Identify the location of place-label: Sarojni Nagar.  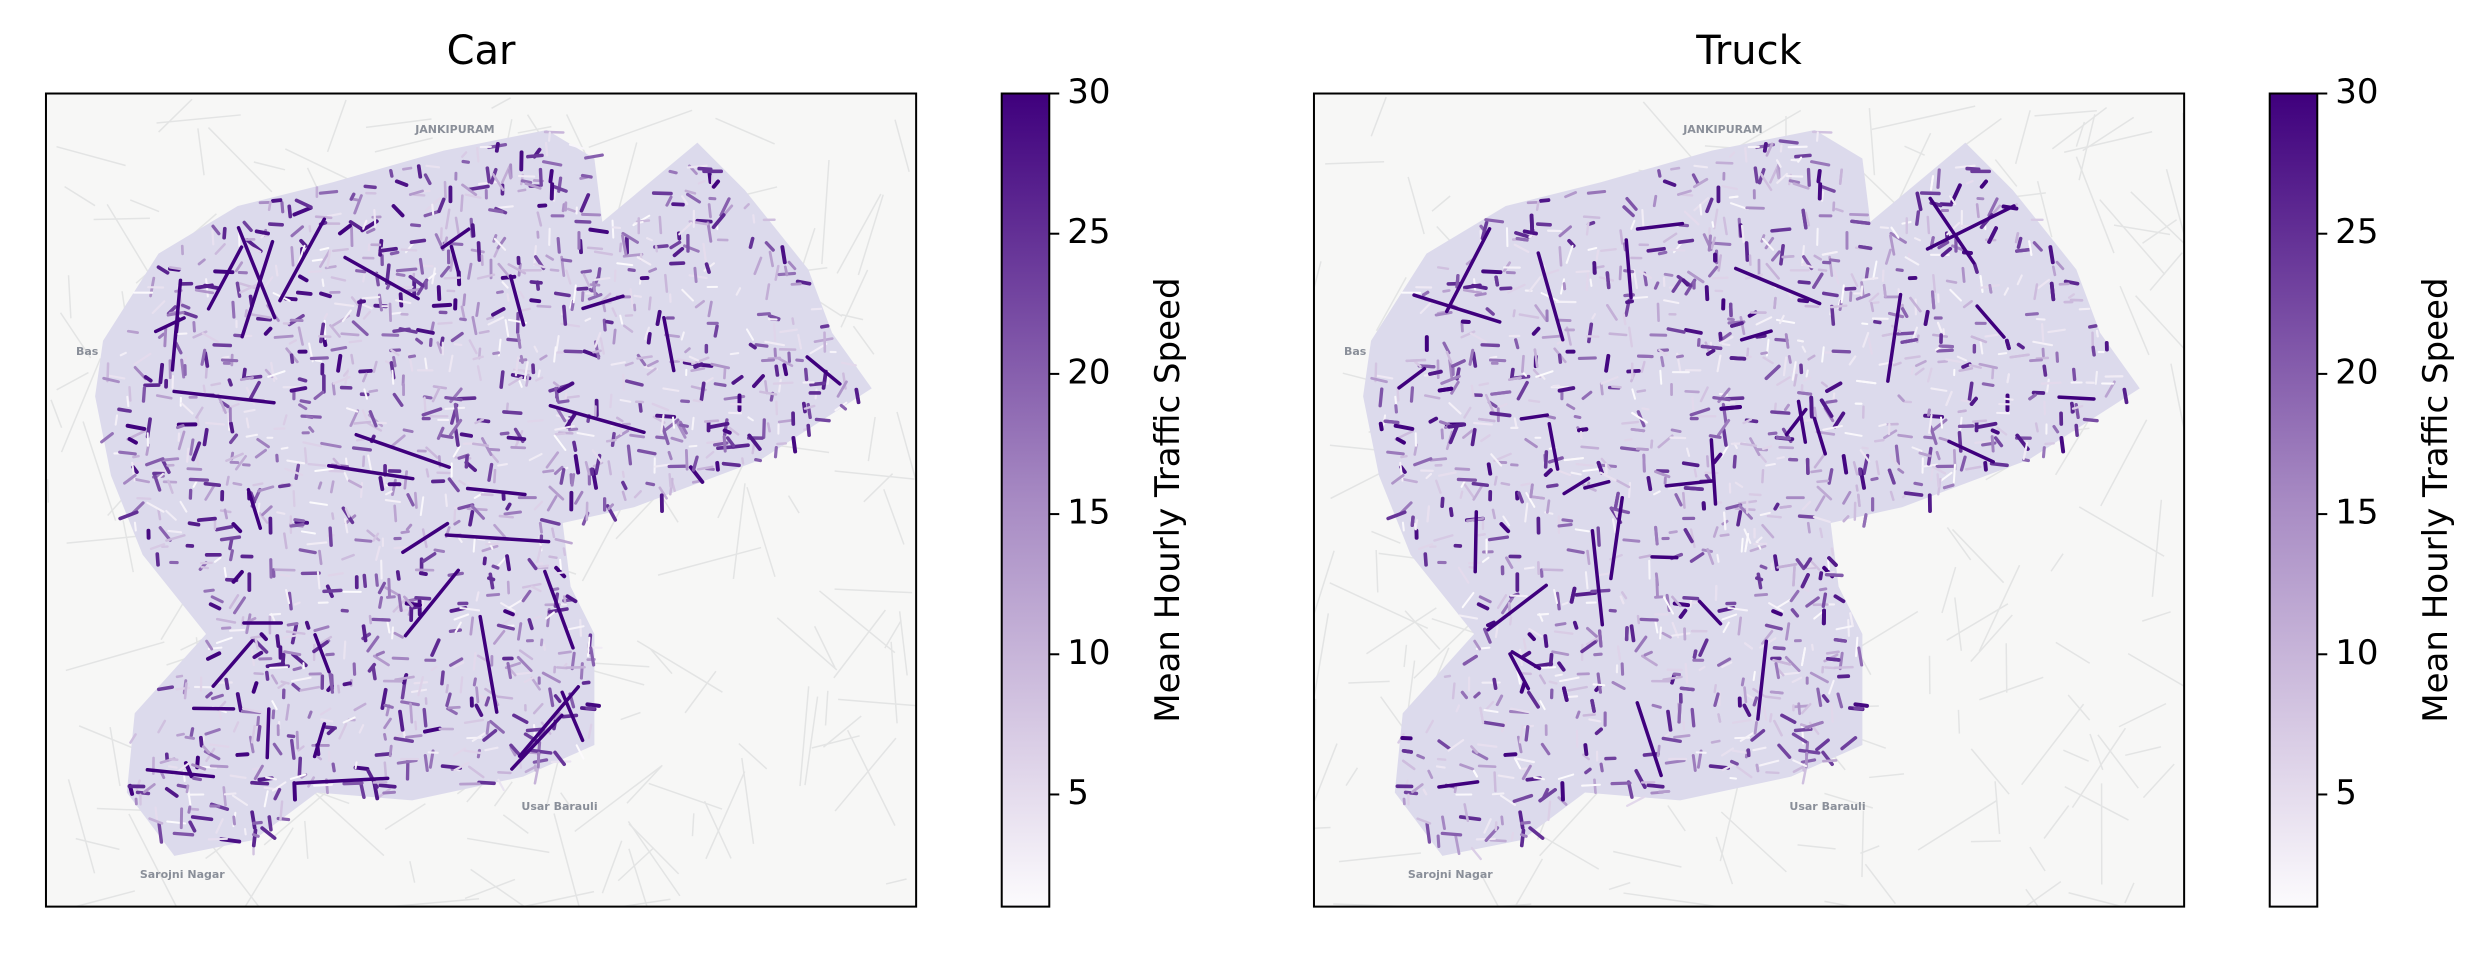
(1450, 874).